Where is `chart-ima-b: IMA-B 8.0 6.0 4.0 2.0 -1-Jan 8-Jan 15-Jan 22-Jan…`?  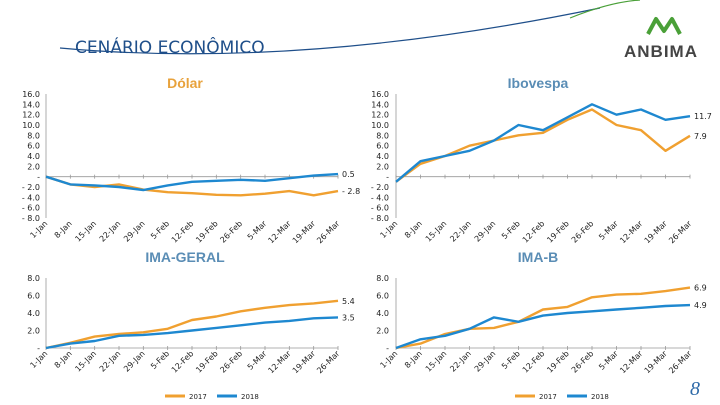
chart-ima-b: IMA-B 8.0 6.0 4.0 2.0 -1-Jan 8-Jan 15-Jan 22-Jan… is located at coordinates (541, 312).